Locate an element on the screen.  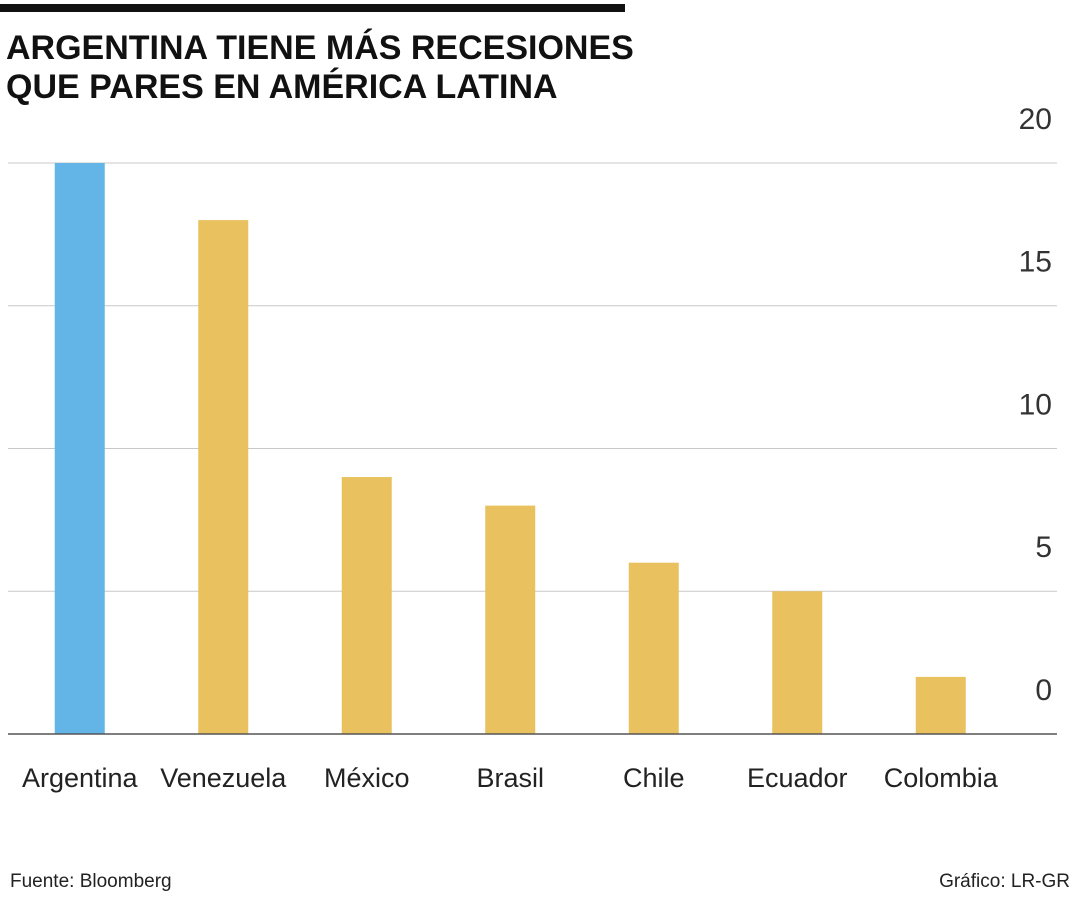
chart-title: ARGENTINA TIENE MÁS RECESIONES is located at coordinates (320, 48).